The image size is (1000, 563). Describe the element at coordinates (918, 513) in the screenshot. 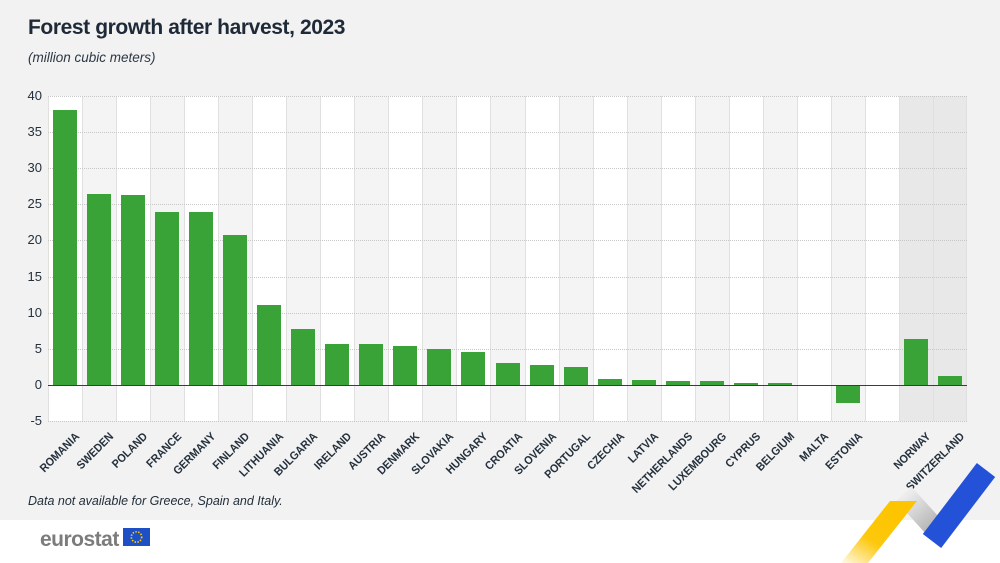

I see `eurostat-zigzag-decoration` at that location.